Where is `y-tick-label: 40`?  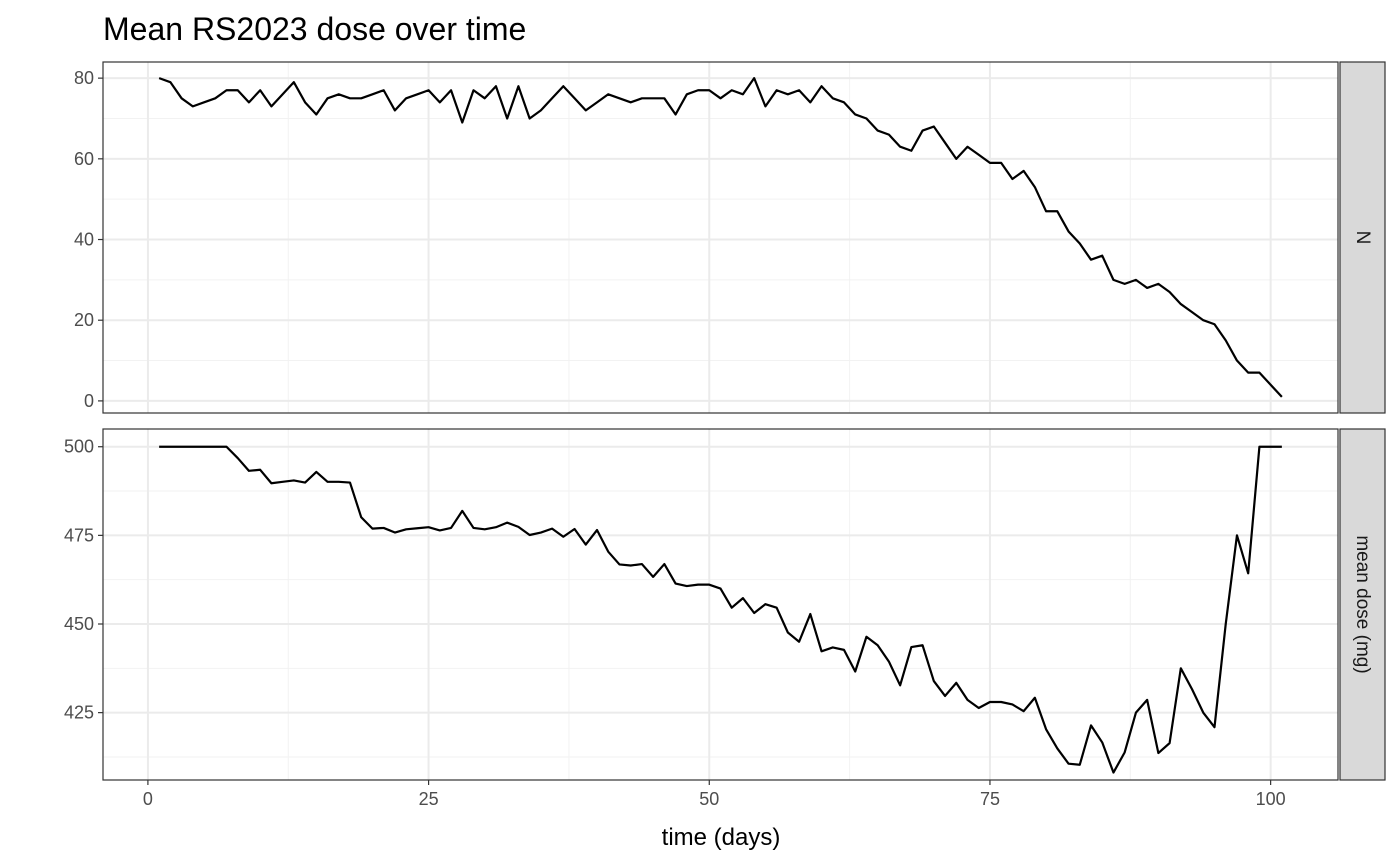 y-tick-label: 40 is located at coordinates (84, 240).